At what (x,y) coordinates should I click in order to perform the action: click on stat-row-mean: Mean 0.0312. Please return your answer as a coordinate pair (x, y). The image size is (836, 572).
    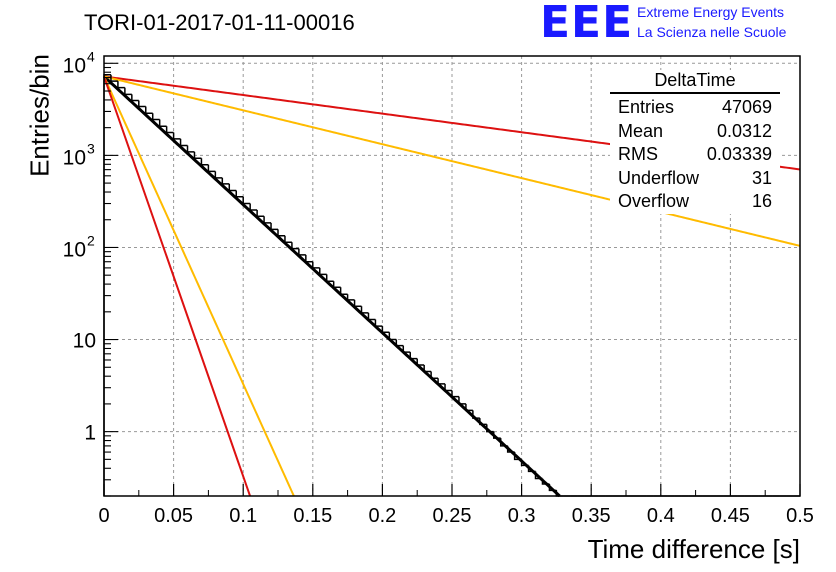
    Looking at the image, I should click on (695, 132).